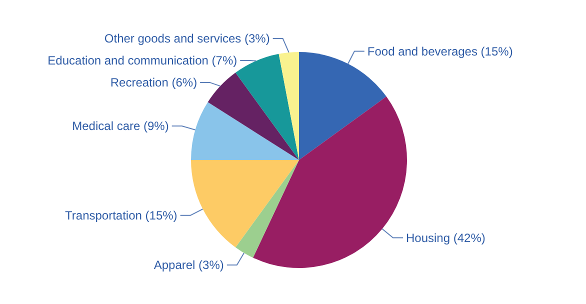  Describe the element at coordinates (143, 61) in the screenshot. I see `slice-label: Education and communication (7%)` at that location.